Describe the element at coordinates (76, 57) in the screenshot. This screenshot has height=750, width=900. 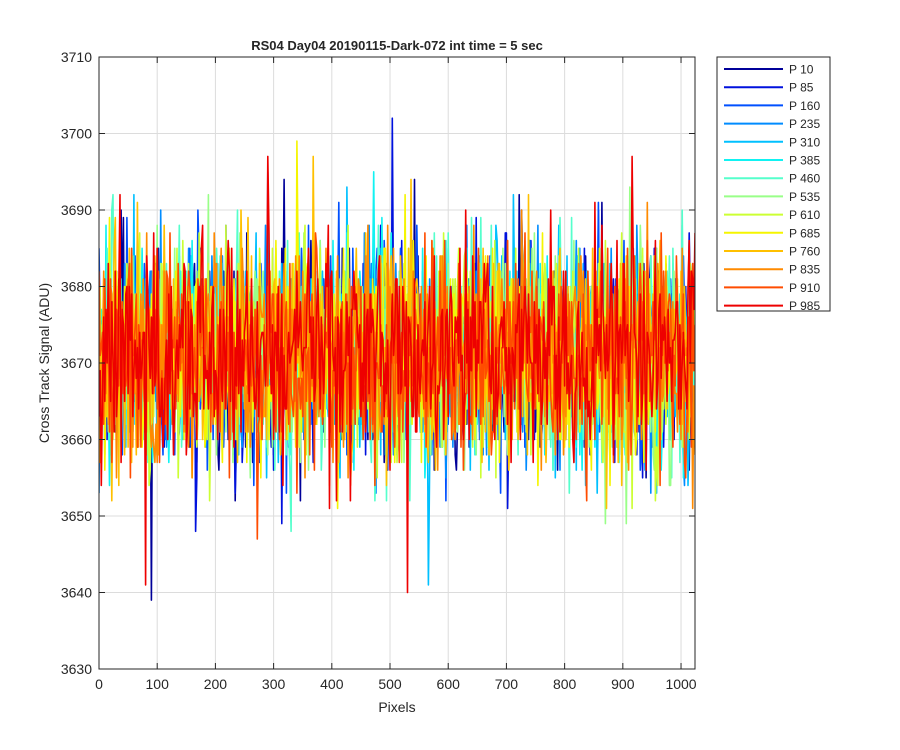
I see `y-tick-label: 3710` at that location.